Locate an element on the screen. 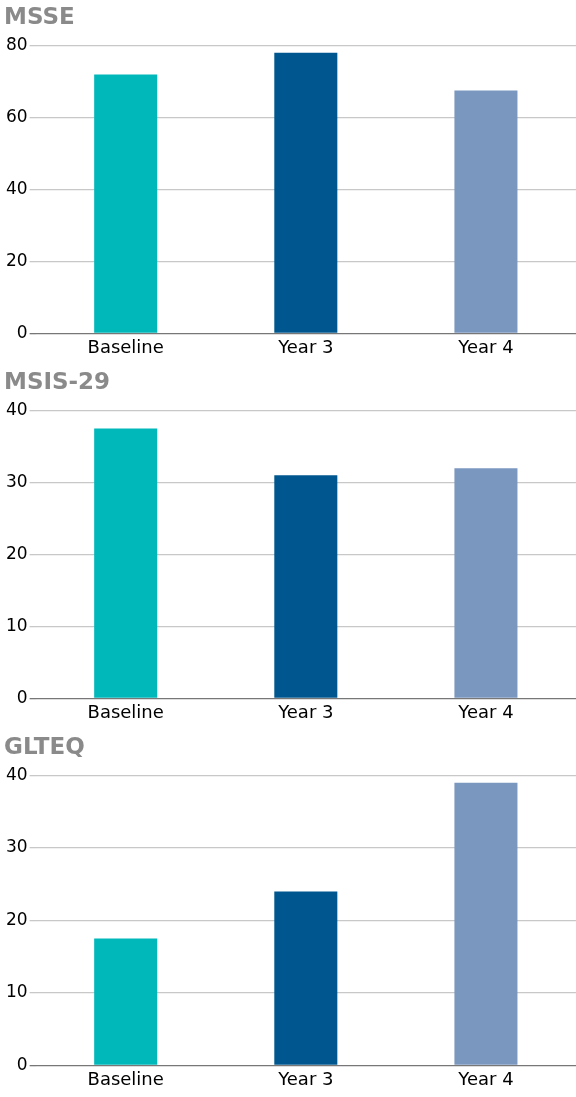 The width and height of the screenshot is (576, 1097). chart-title: GLTEQ is located at coordinates (44, 745).